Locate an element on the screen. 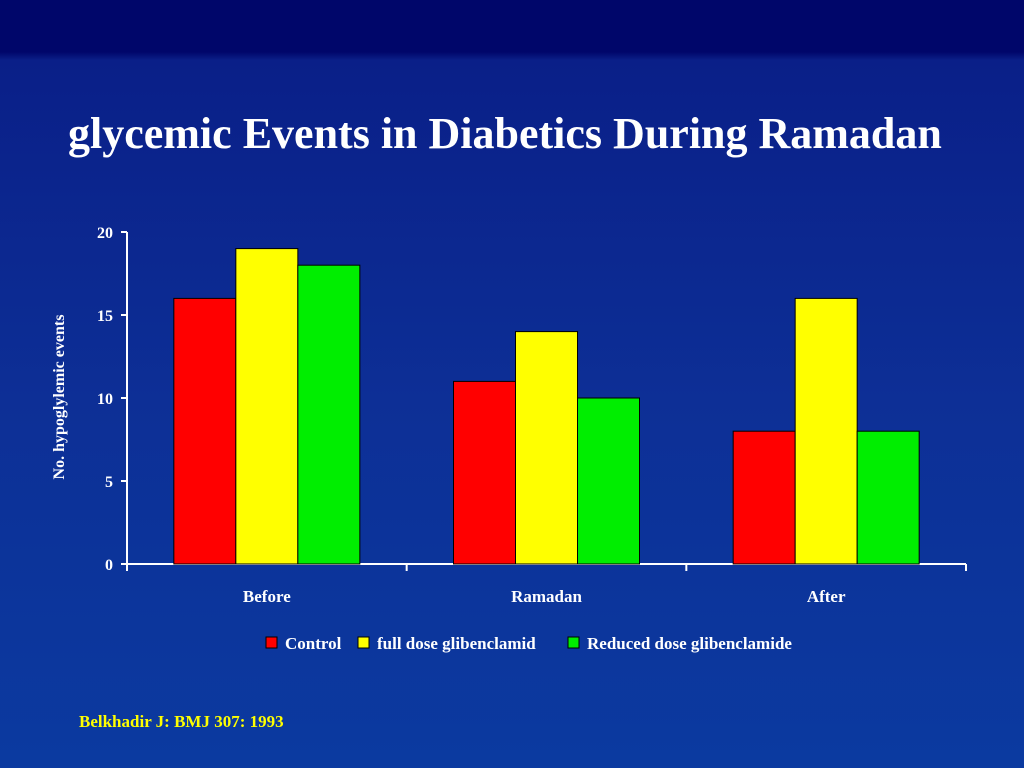 The image size is (1024, 768). legend-label: Control is located at coordinates (313, 643).